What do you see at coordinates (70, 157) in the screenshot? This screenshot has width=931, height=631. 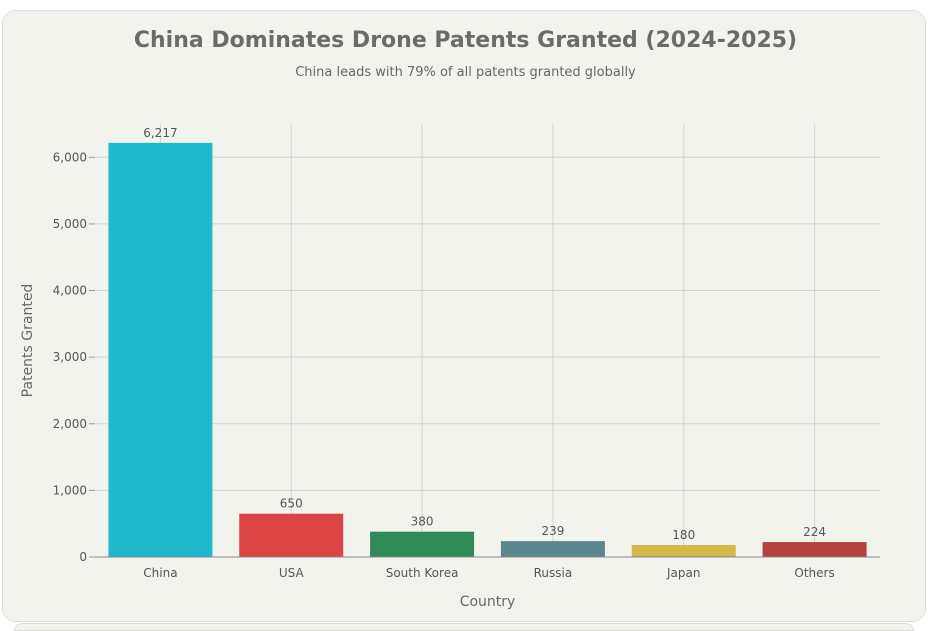 I see `y-tick-label: 6,000` at bounding box center [70, 157].